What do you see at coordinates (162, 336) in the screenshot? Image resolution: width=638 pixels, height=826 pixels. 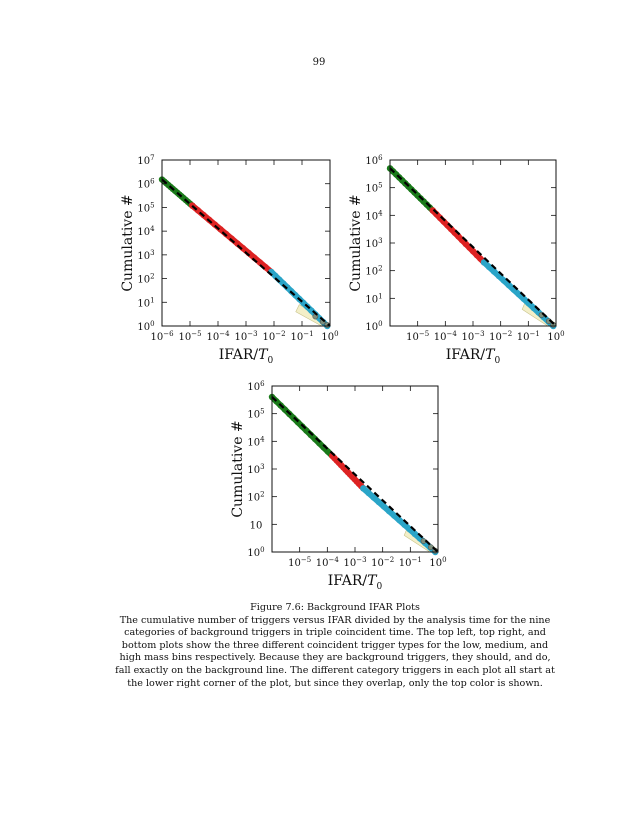 I see `x-tick-label: 10⁻⁶` at bounding box center [162, 336].